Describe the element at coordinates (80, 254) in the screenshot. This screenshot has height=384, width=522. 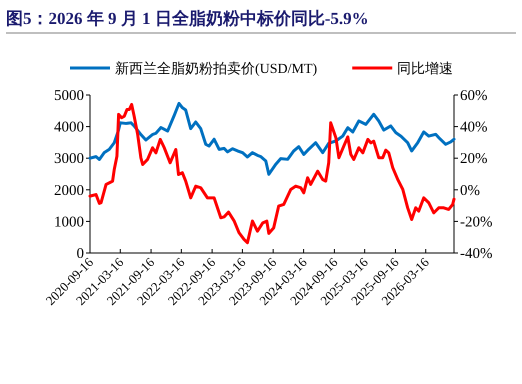
I see `y-tick-label: 0` at that location.